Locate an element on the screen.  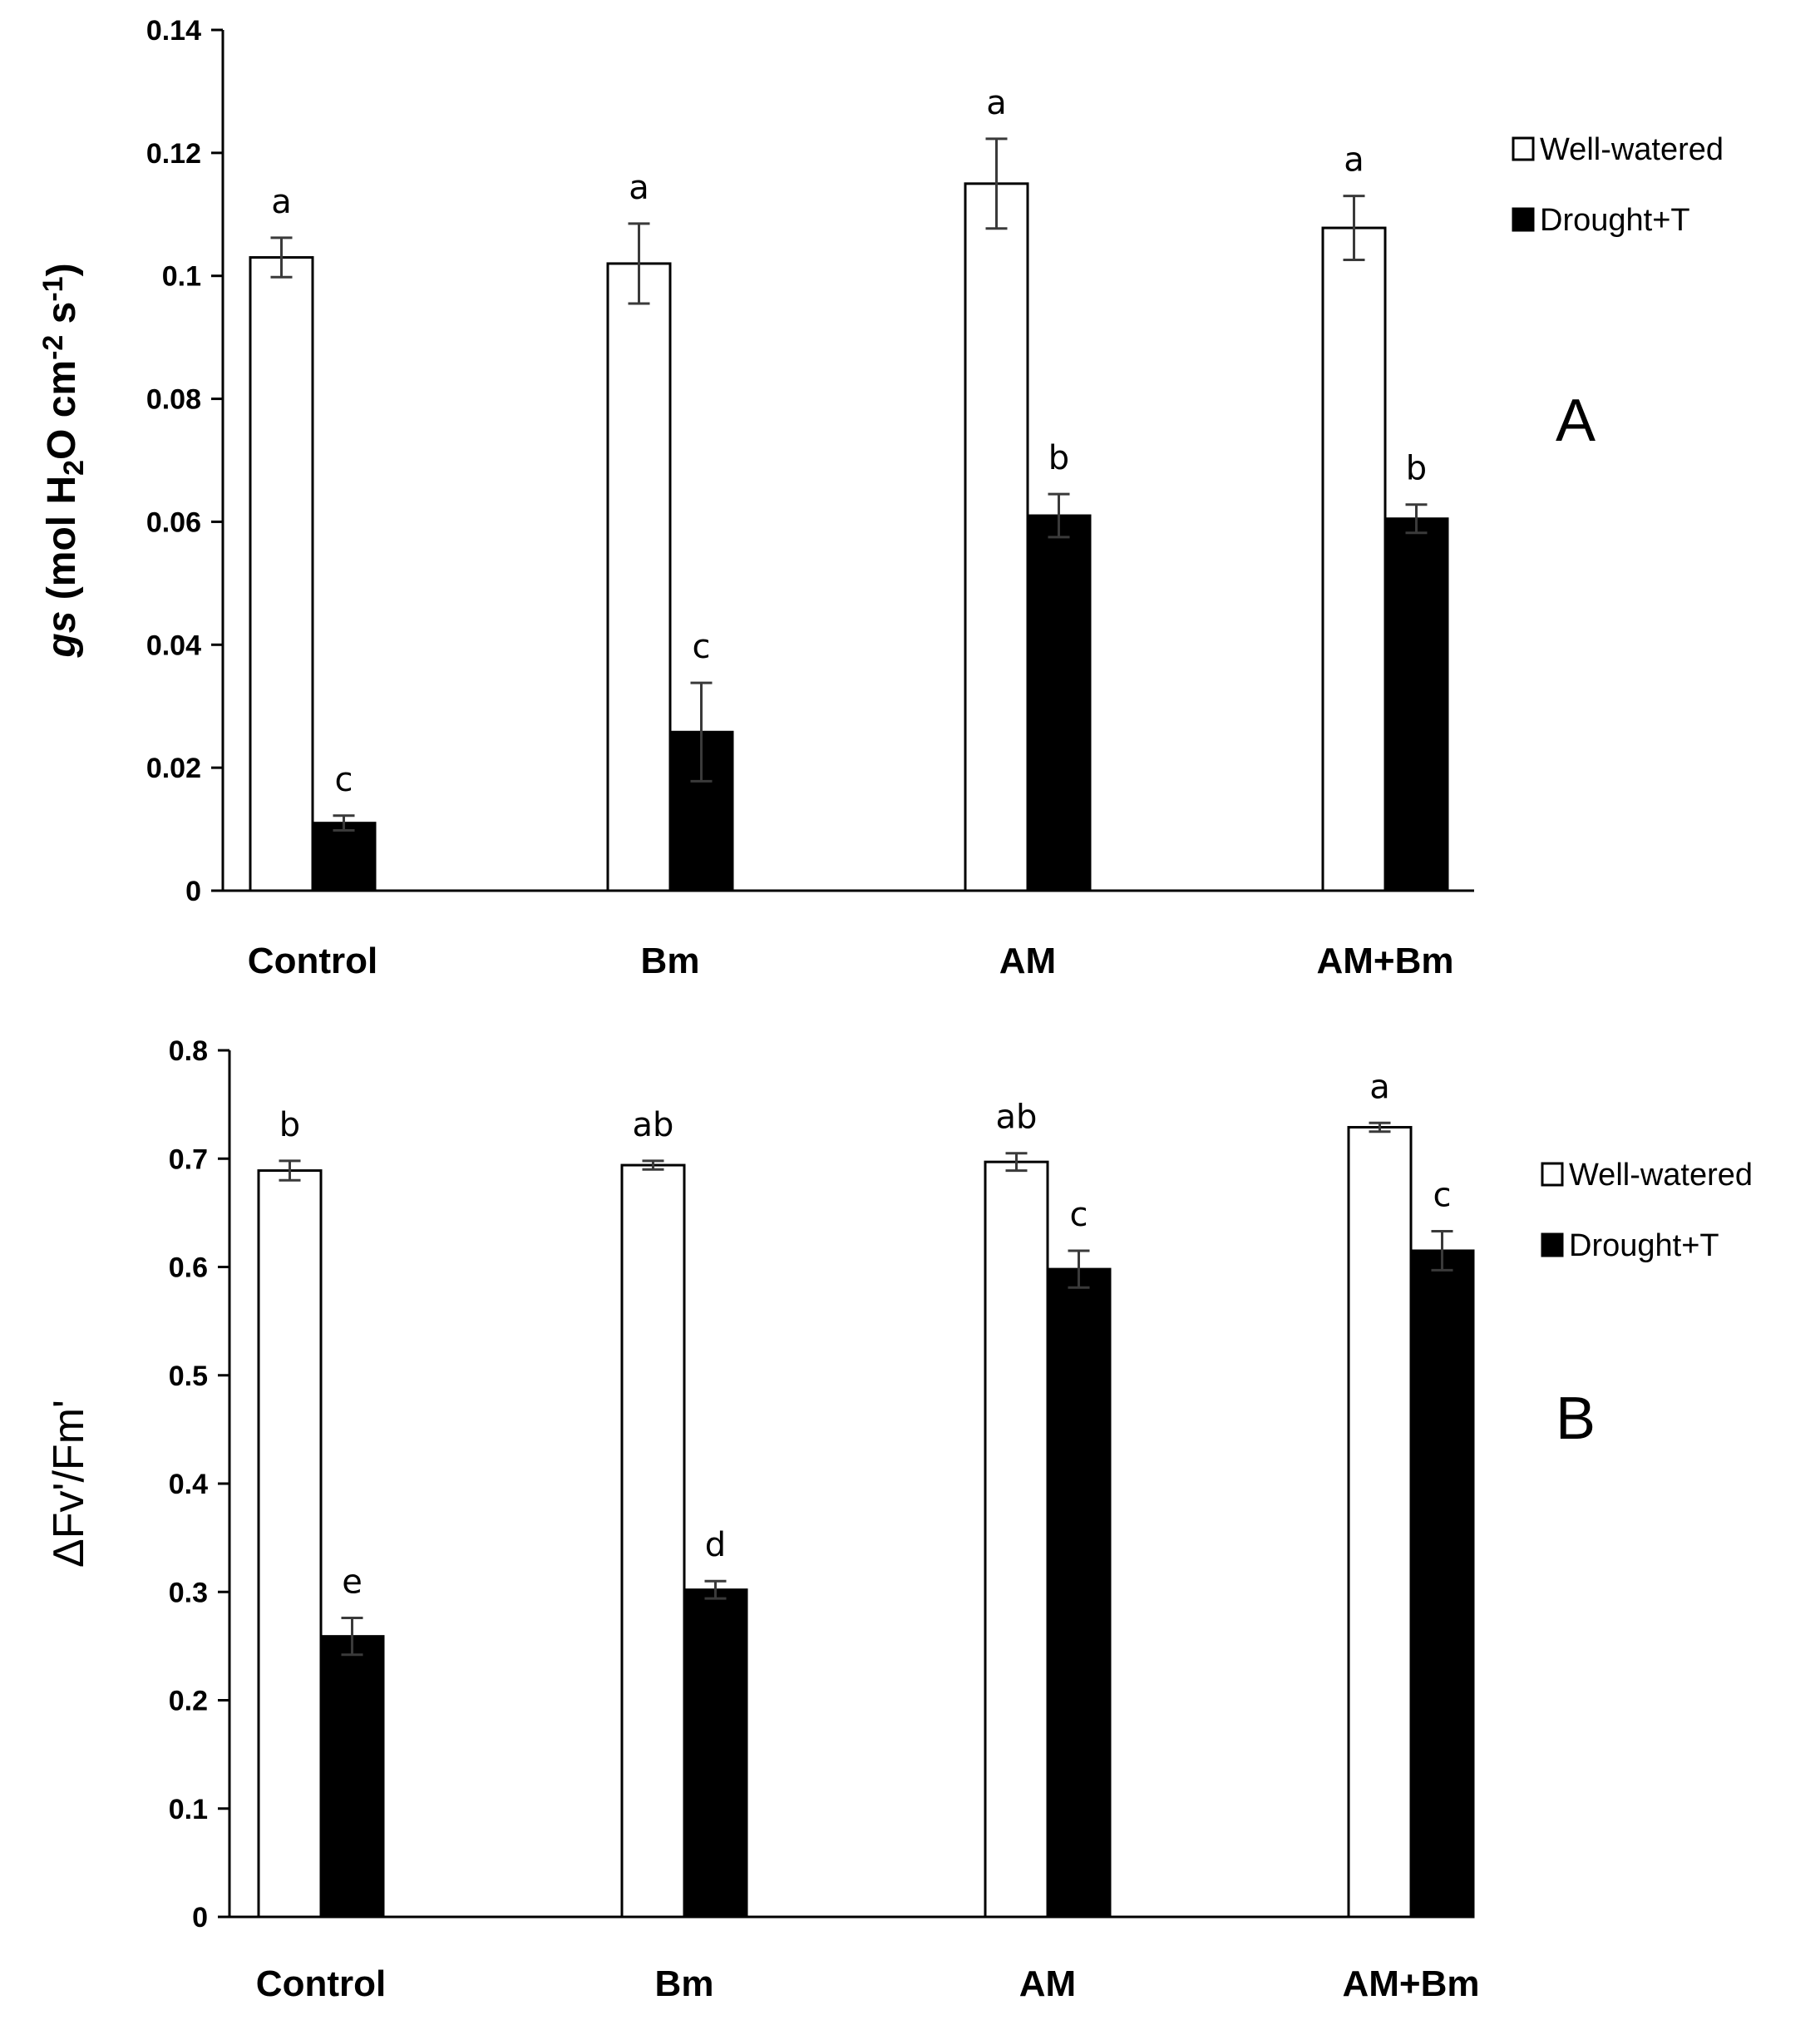
y-tick-label: 0.04 is located at coordinates (173, 645).